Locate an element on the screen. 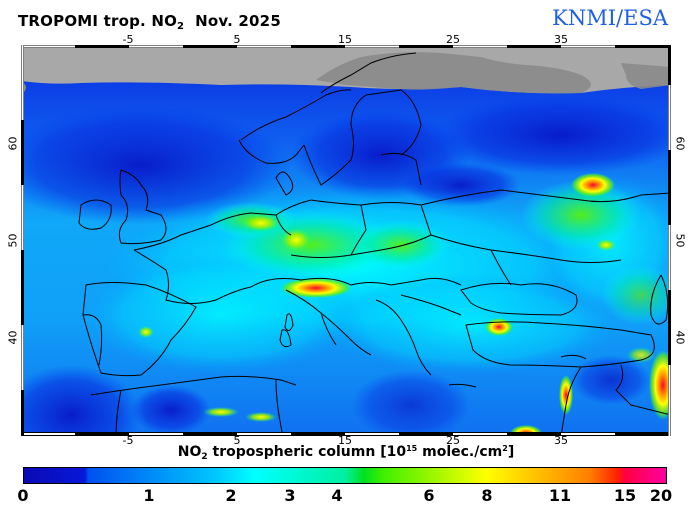 The height and width of the screenshot is (510, 692). cb-title-mid: tropospheric column [10 is located at coordinates (307, 452).